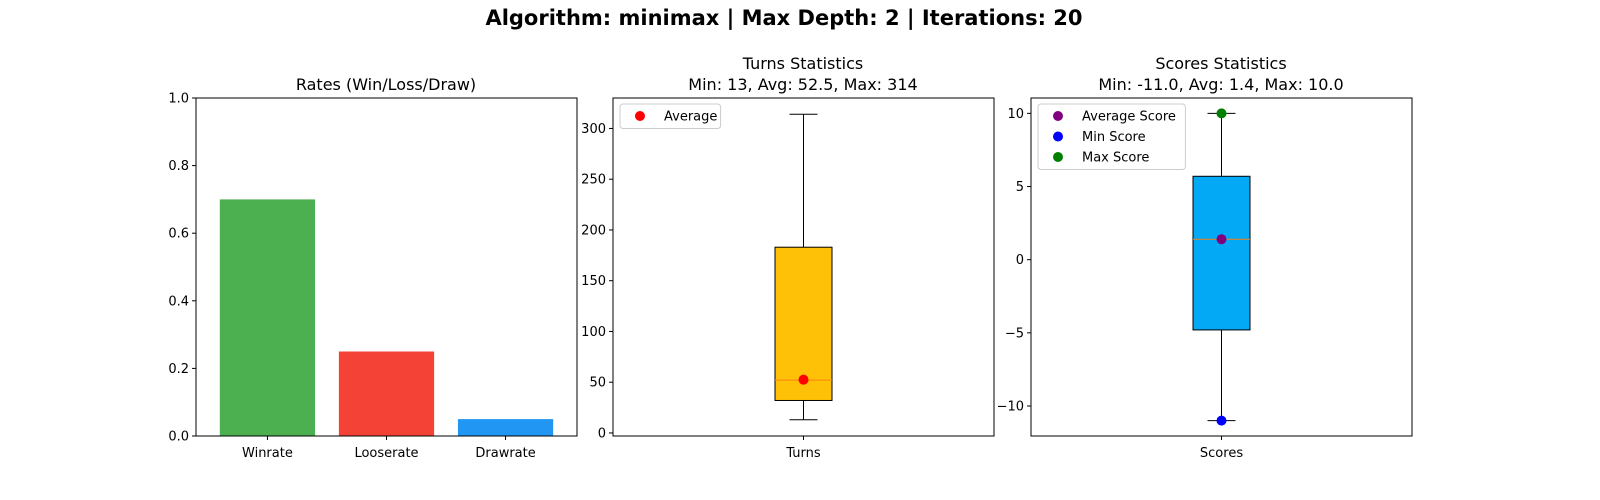 Image resolution: width=1600 pixels, height=500 pixels. I want to click on rates-bar-winrate, so click(267, 317).